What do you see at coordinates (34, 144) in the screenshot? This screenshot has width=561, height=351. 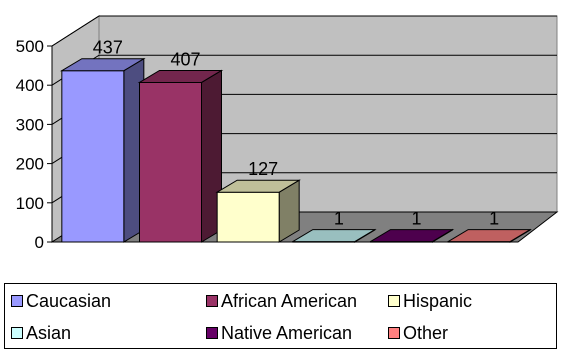 I see `y-axis-ticks: 0 100 200 300 400 500` at bounding box center [34, 144].